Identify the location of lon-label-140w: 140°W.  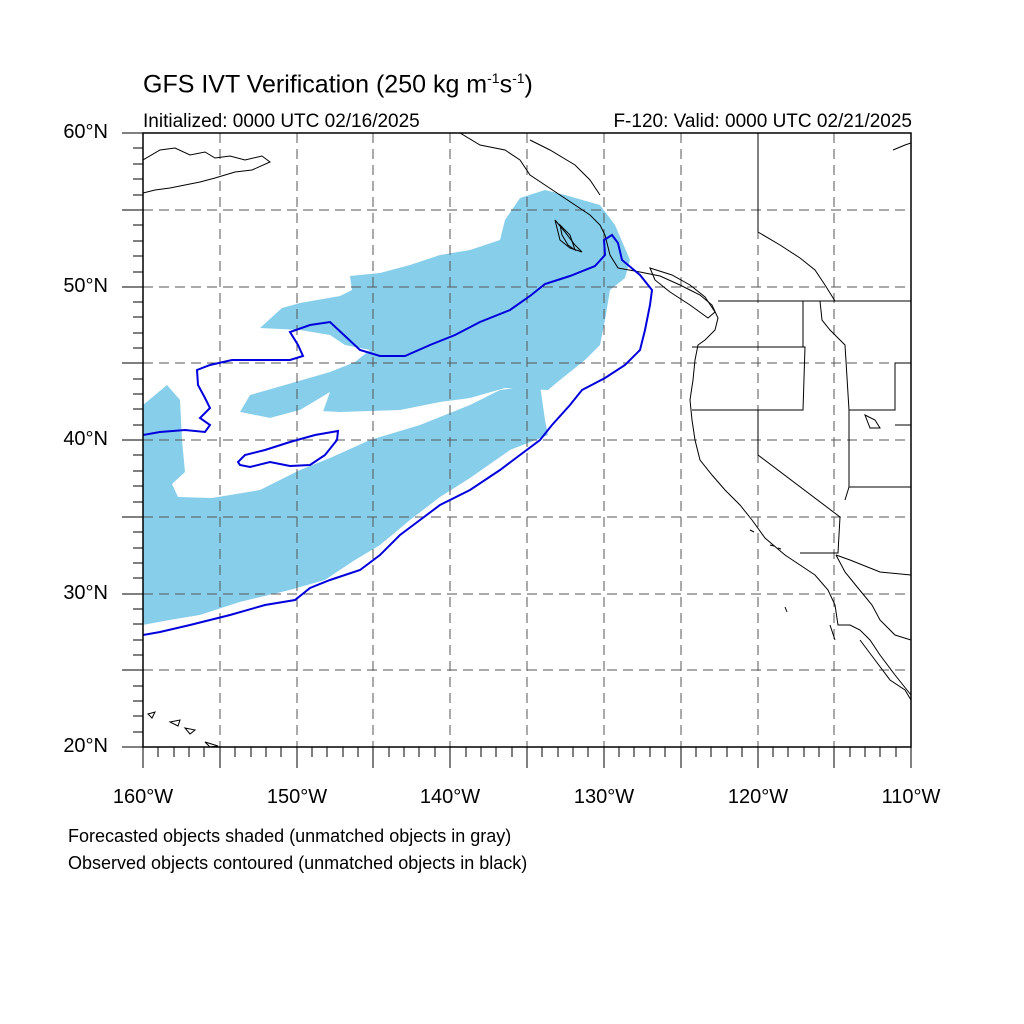
(450, 797).